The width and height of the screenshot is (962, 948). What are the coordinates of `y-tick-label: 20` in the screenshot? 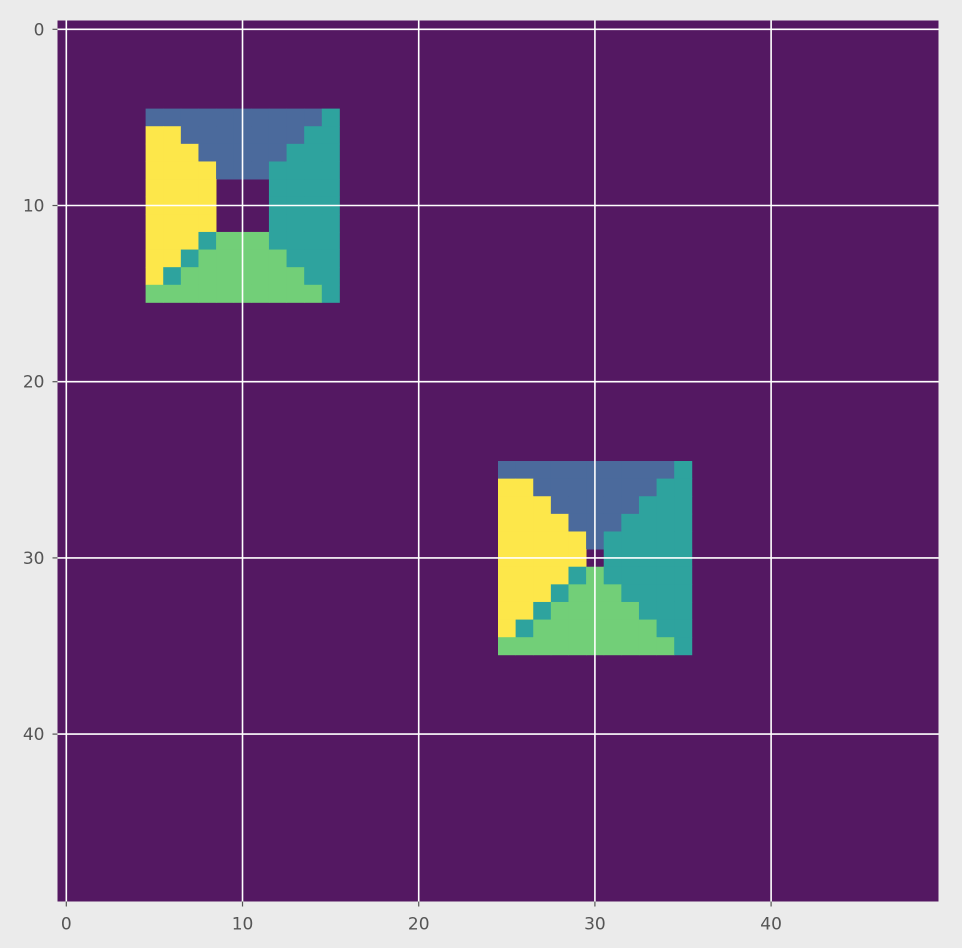 It's located at (34, 383).